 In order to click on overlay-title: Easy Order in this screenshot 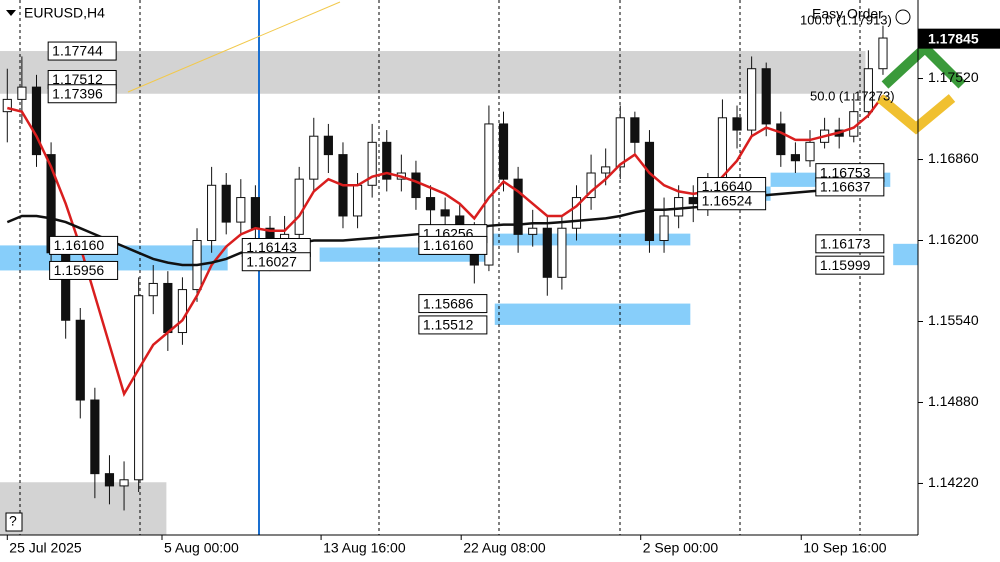, I will do `click(847, 14)`.